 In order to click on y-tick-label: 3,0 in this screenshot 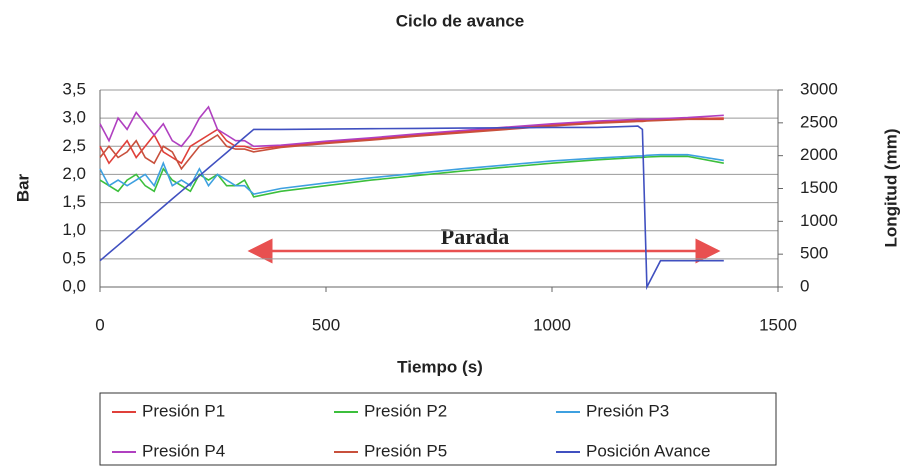, I will do `click(74, 117)`.